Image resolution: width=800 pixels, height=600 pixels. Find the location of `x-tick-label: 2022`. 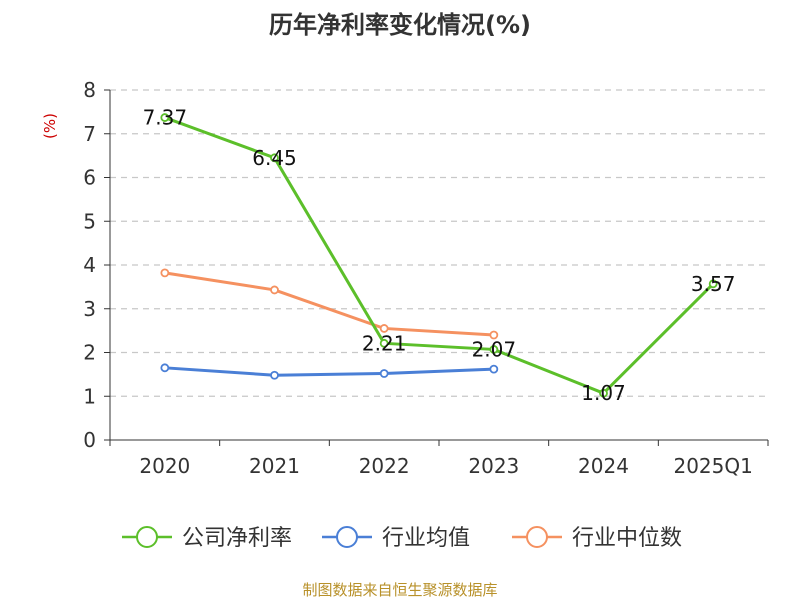

x-tick-label: 2022 is located at coordinates (384, 466).